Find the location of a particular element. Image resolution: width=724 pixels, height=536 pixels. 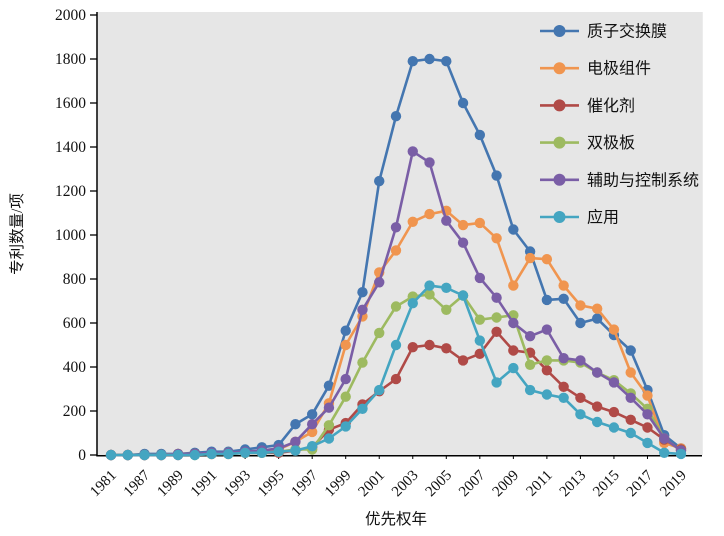

y-tick-label: 2000 is located at coordinates (70, 15).